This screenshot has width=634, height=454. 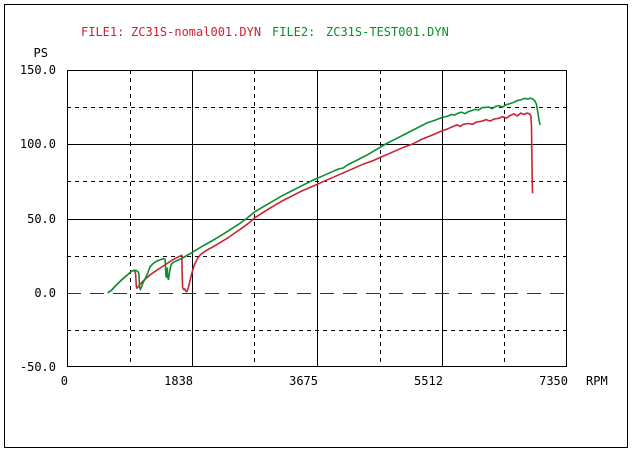 I want to click on y-tick-label: 150.0, so click(x=37, y=70).